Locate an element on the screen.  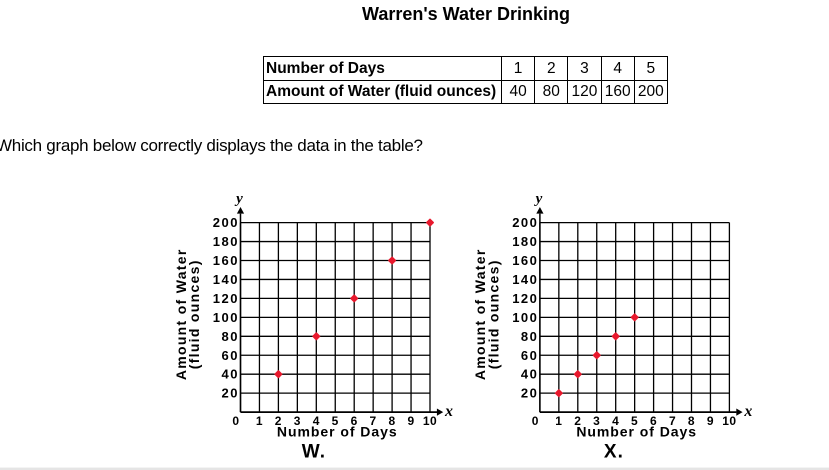
svg-text: W. is located at coordinates (314, 452).